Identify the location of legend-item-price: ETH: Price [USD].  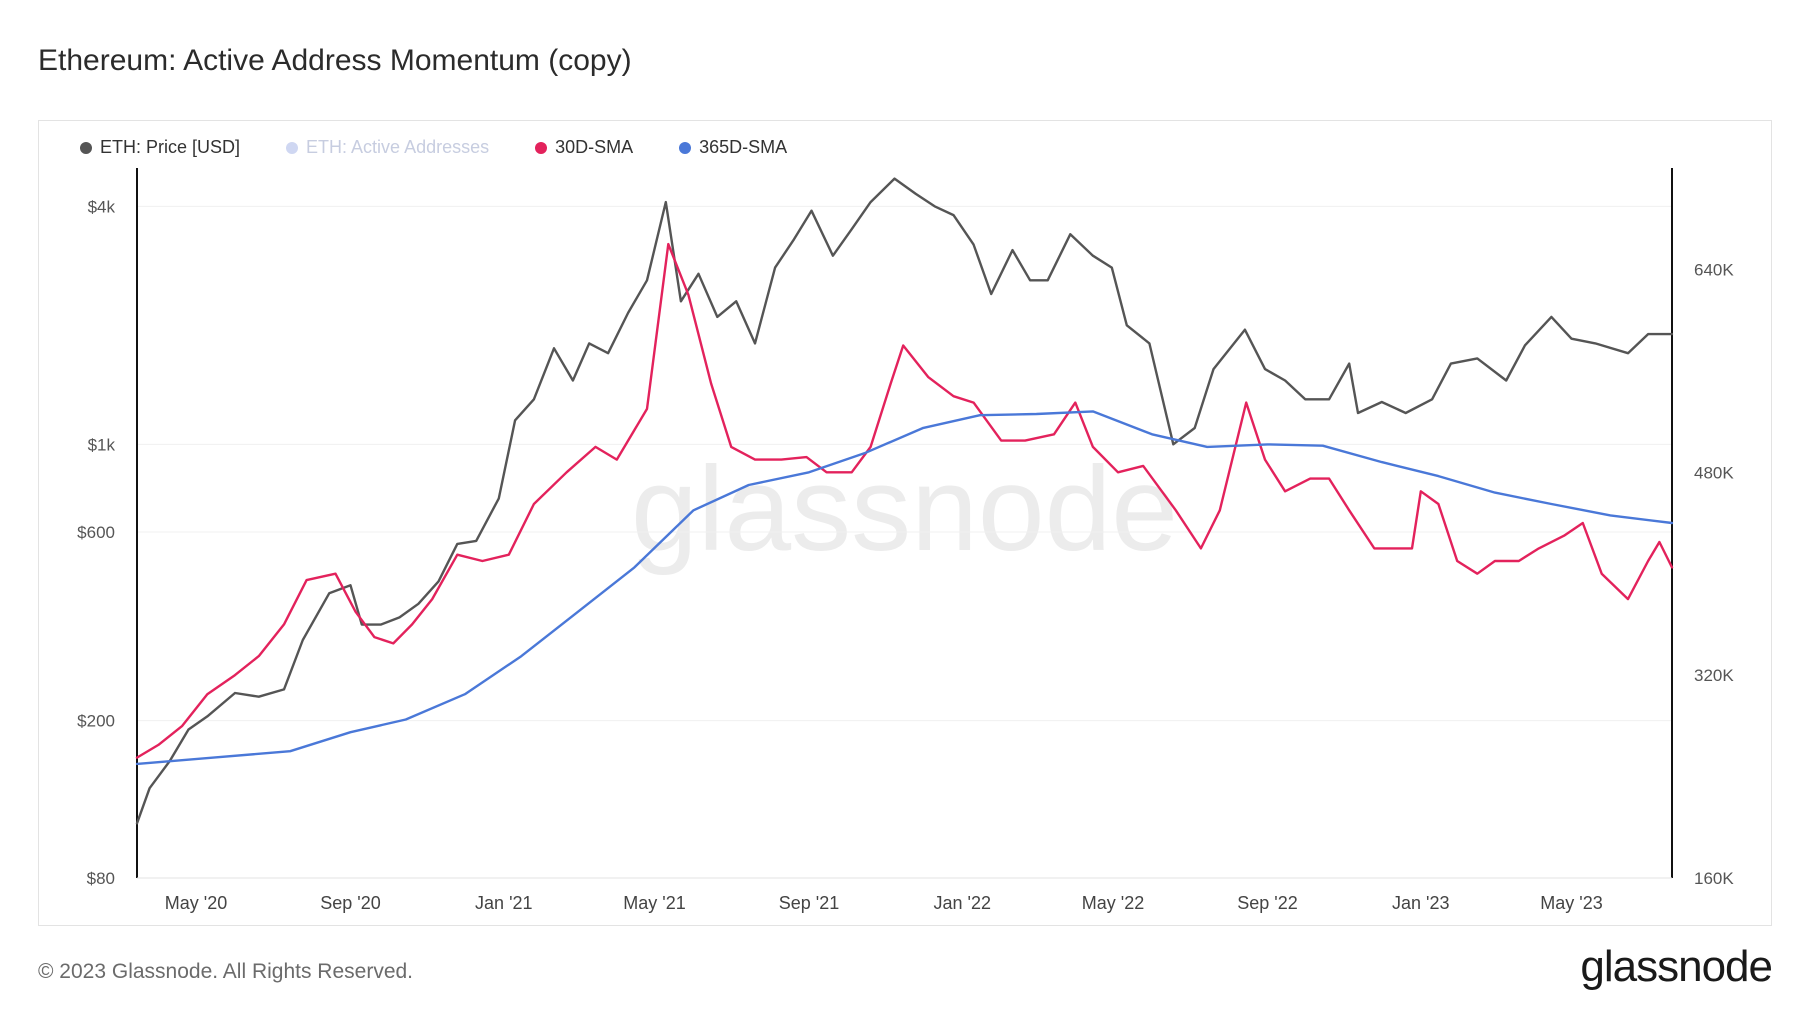
(160, 147).